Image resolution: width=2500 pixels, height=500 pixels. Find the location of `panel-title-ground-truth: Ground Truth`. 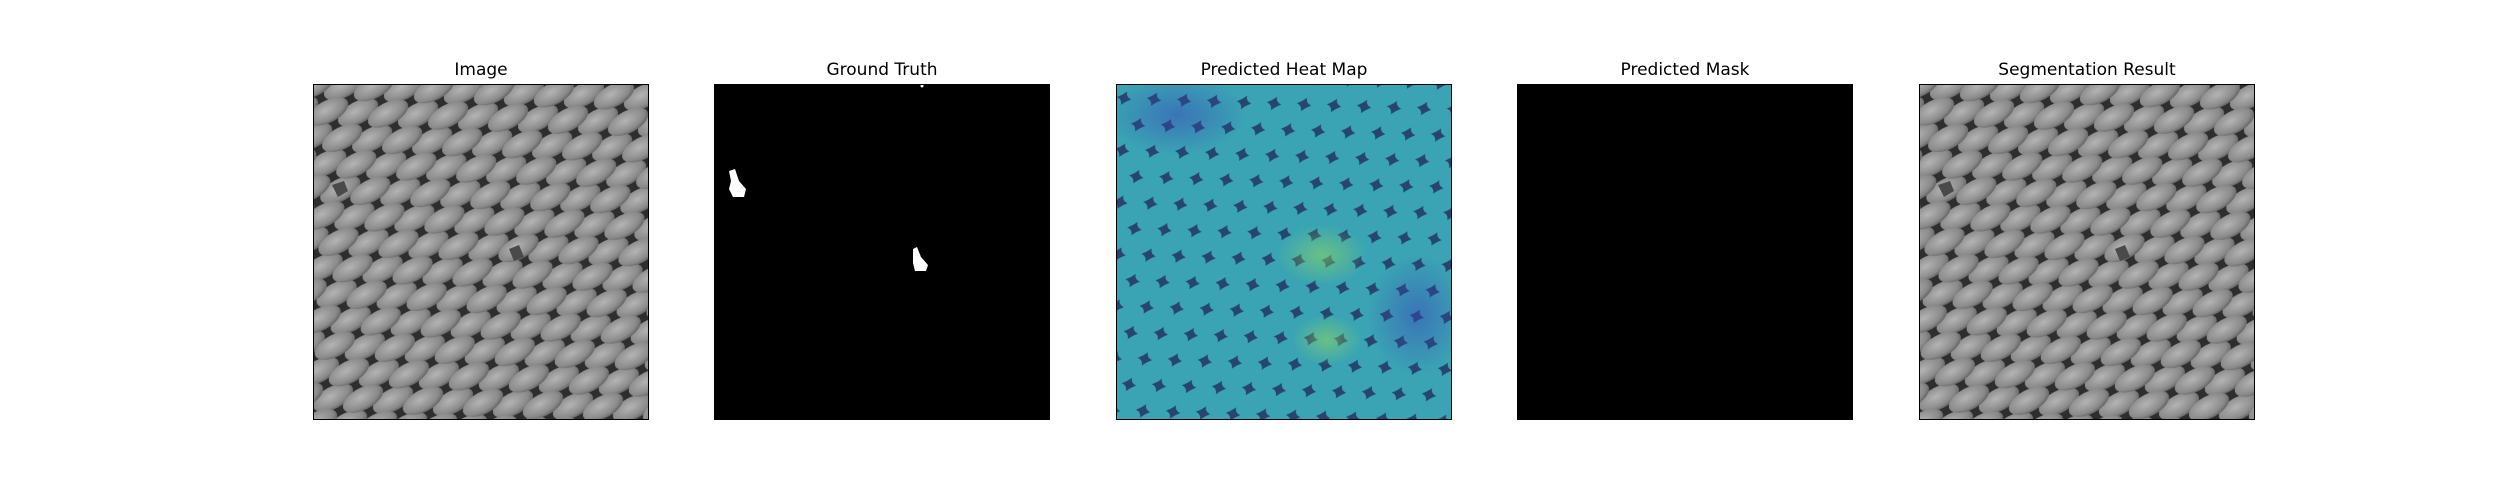

panel-title-ground-truth: Ground Truth is located at coordinates (882, 70).